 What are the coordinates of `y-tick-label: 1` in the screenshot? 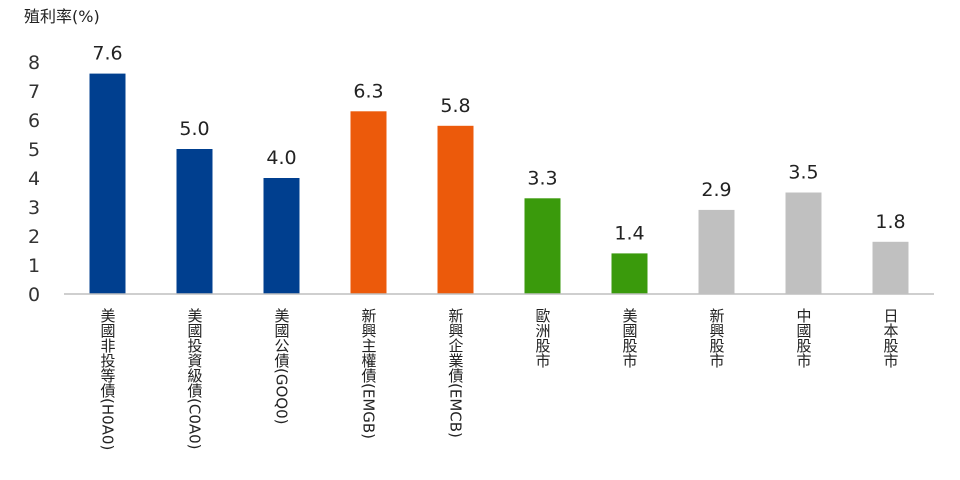 It's located at (34, 266).